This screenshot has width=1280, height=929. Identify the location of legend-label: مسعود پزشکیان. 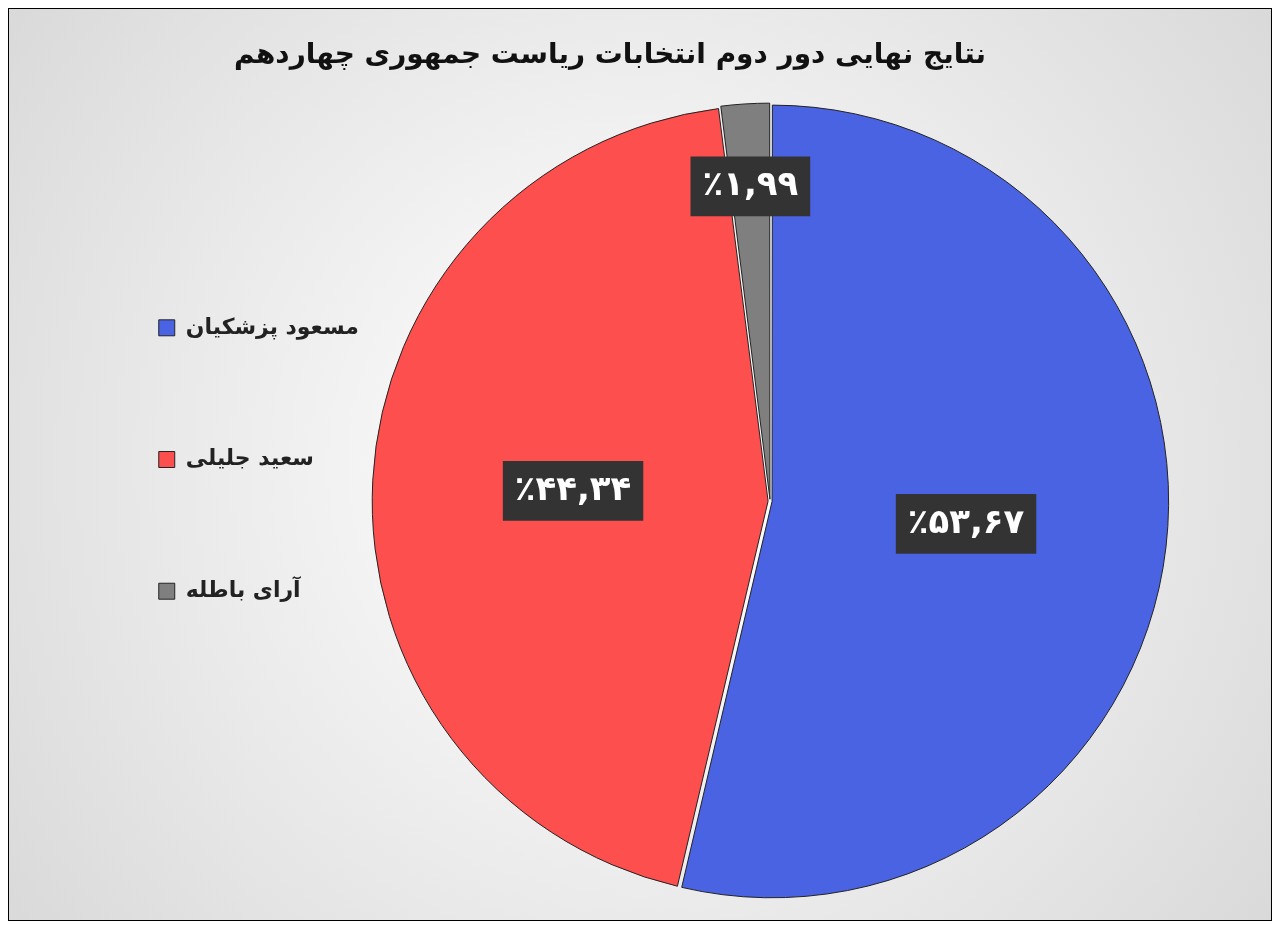
(272, 326).